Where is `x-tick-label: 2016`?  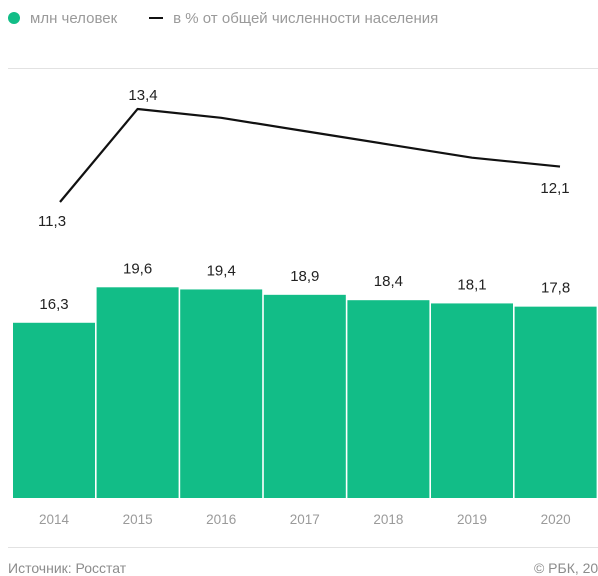
x-tick-label: 2016 is located at coordinates (221, 519).